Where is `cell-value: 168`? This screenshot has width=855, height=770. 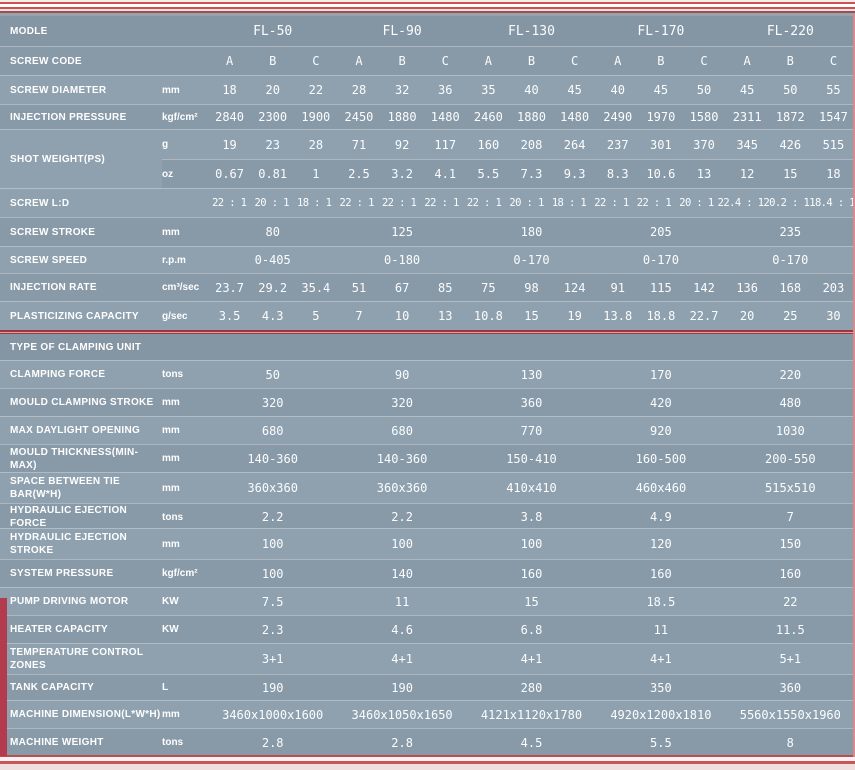 cell-value: 168 is located at coordinates (790, 287).